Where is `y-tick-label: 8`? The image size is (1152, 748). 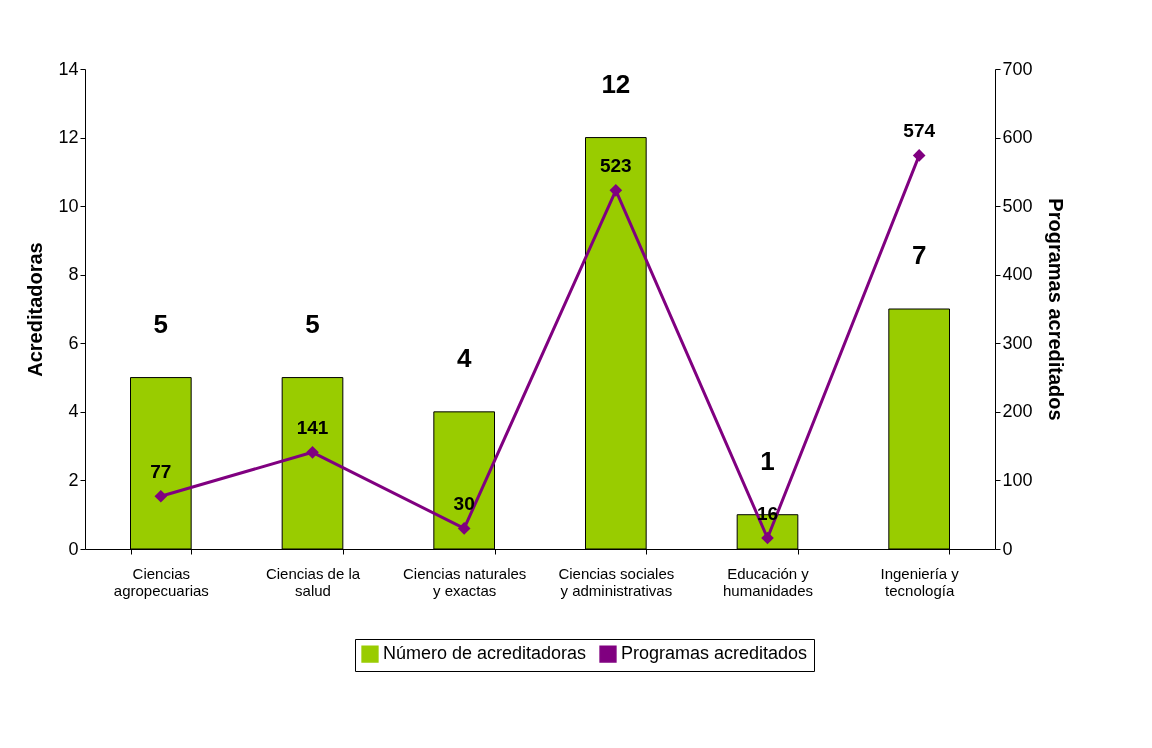 y-tick-label: 8 is located at coordinates (73, 274).